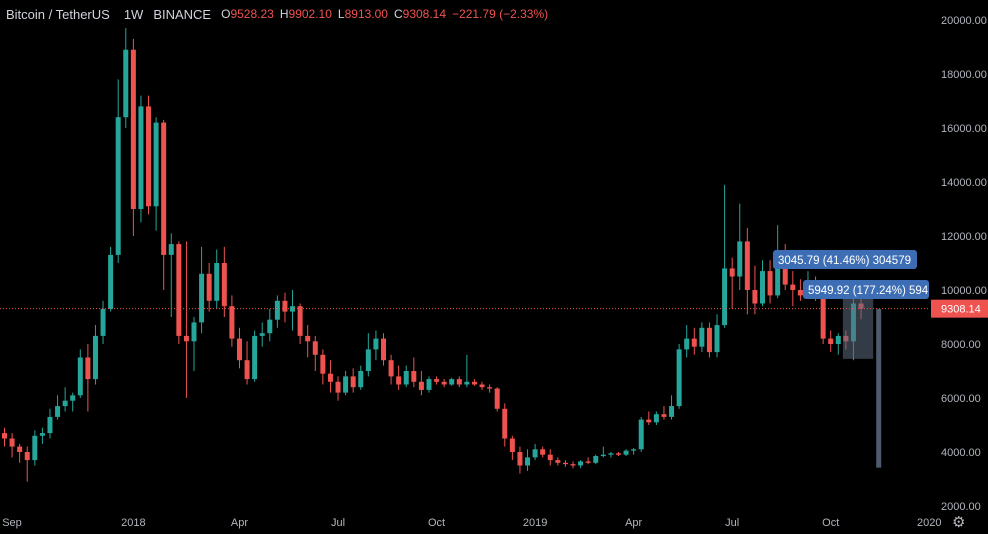 The height and width of the screenshot is (534, 988). What do you see at coordinates (845, 259) in the screenshot?
I see `measure-label: 3045.79 (41.46%) 304579` at bounding box center [845, 259].